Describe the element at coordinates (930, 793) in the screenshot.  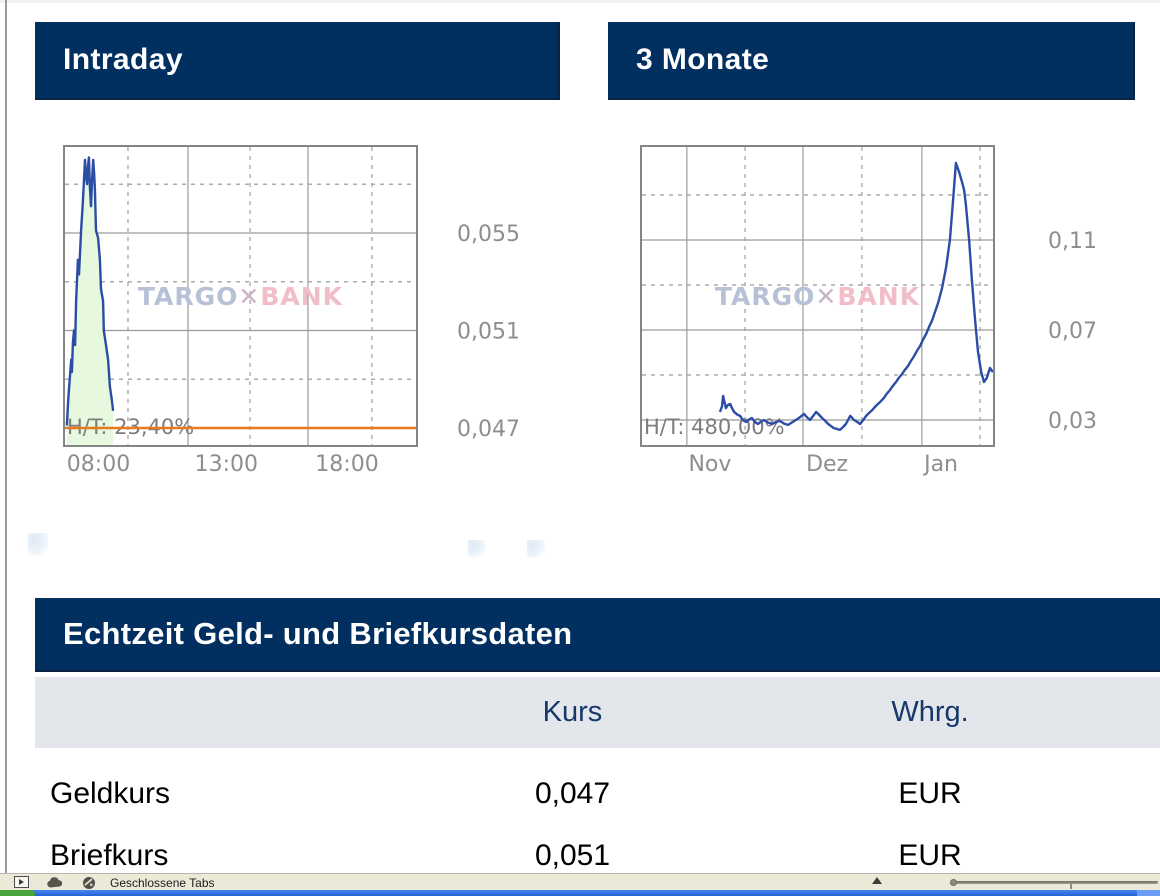
I see `geldkurs-currency: EUR` at that location.